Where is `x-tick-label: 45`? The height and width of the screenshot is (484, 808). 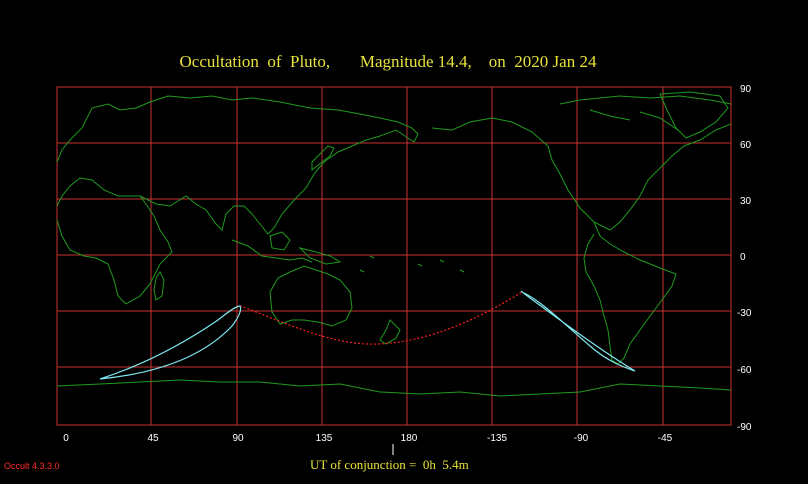 x-tick-label: 45 is located at coordinates (153, 438).